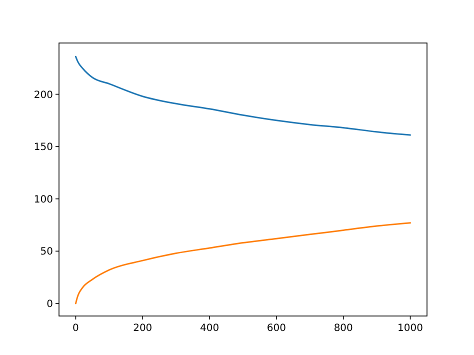 This screenshot has height=355, width=474. Describe the element at coordinates (43, 200) in the screenshot. I see `y-tick-label: 100` at that location.